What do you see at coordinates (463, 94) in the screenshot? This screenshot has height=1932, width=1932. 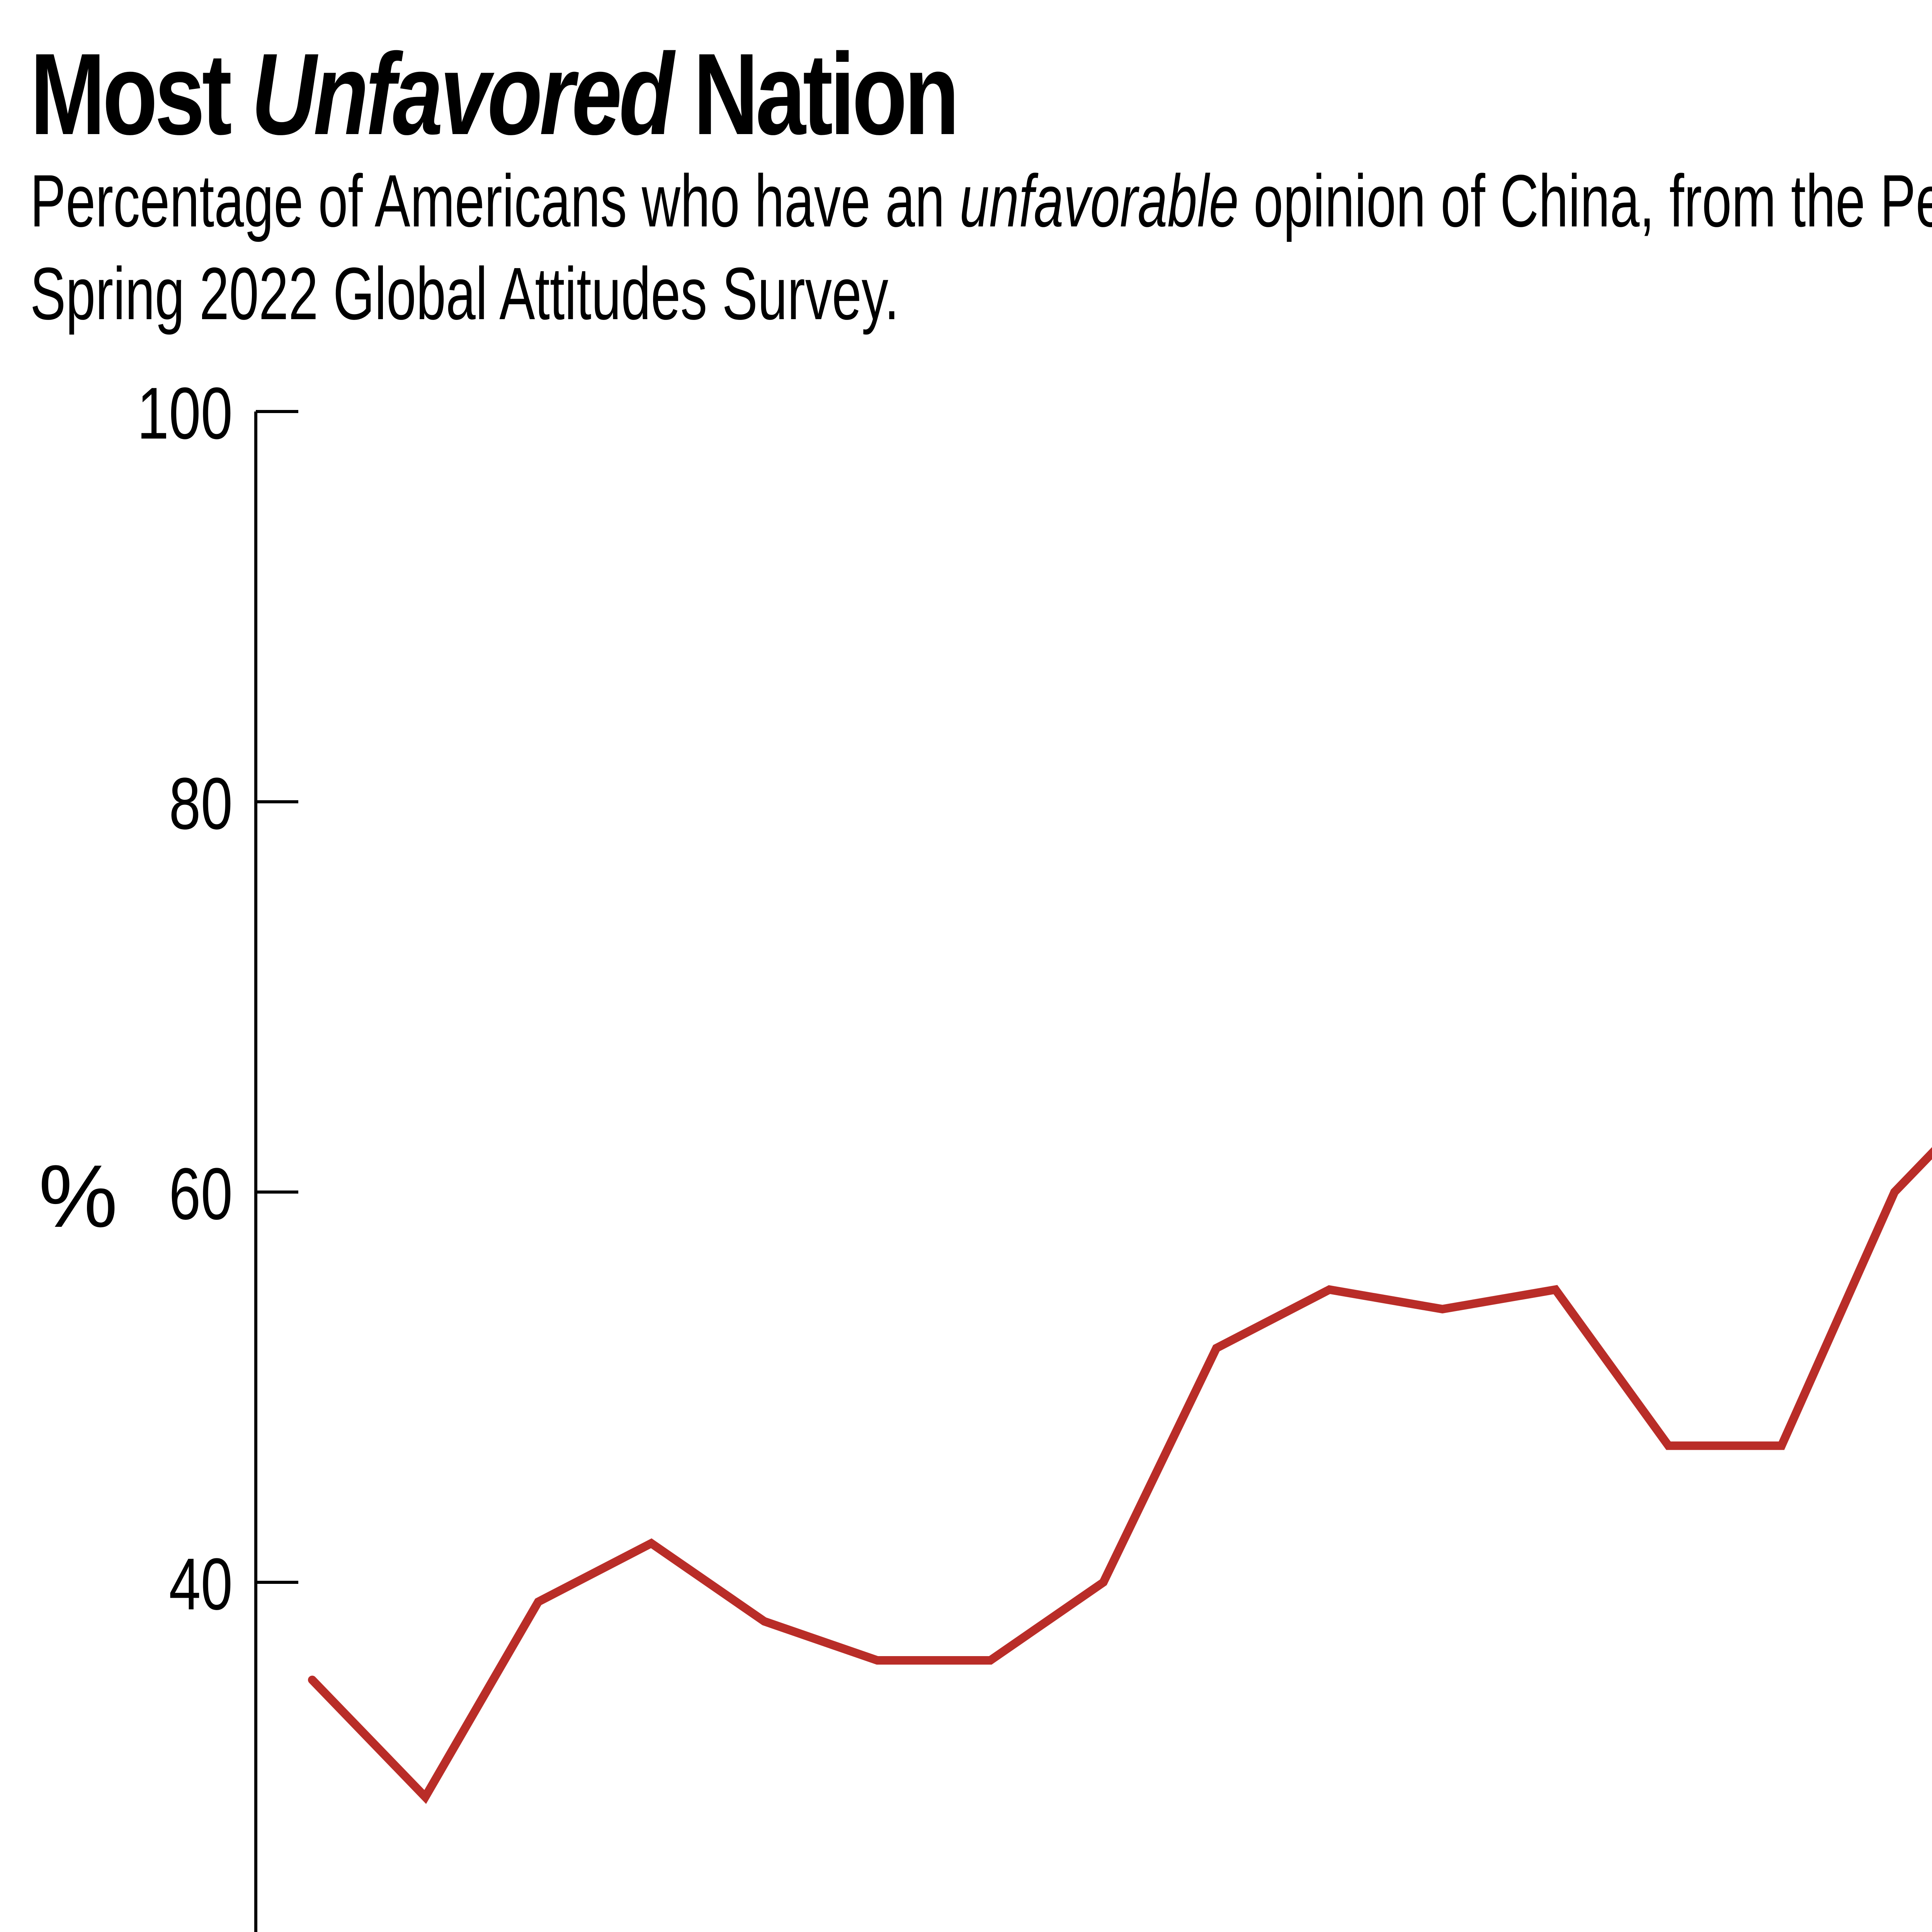 I see `title-emphasis: Unfavored` at bounding box center [463, 94].